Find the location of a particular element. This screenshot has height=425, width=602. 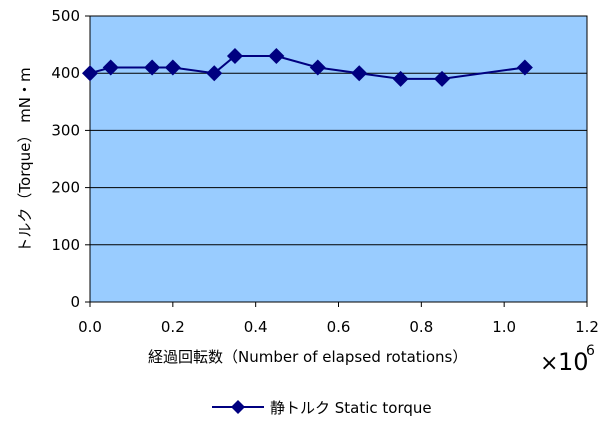

legend: 静トルク Static torque is located at coordinates (322, 408).